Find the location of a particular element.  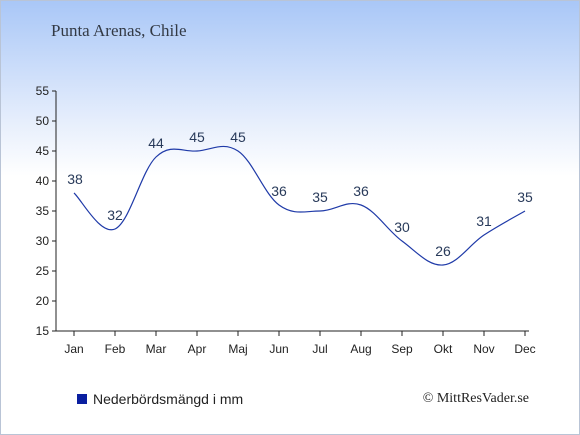

legend: Nederbördsmängd i mm is located at coordinates (160, 399).